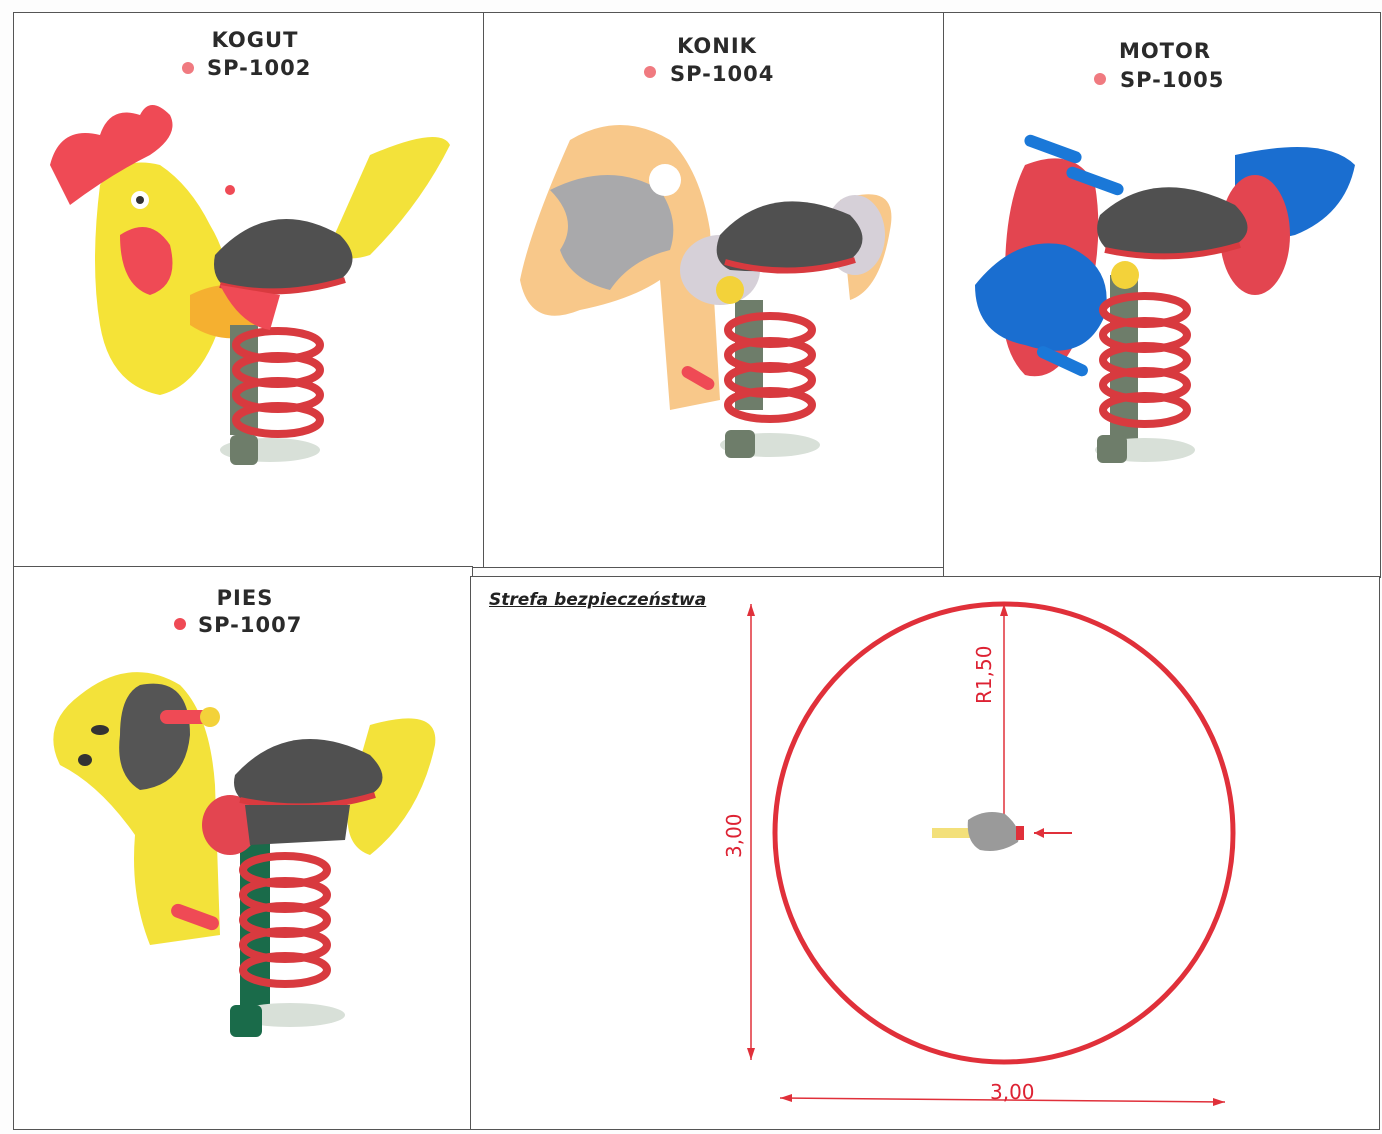 The image size is (1382, 1134). I want to click on height-dimension-label: 3,00, so click(734, 835).